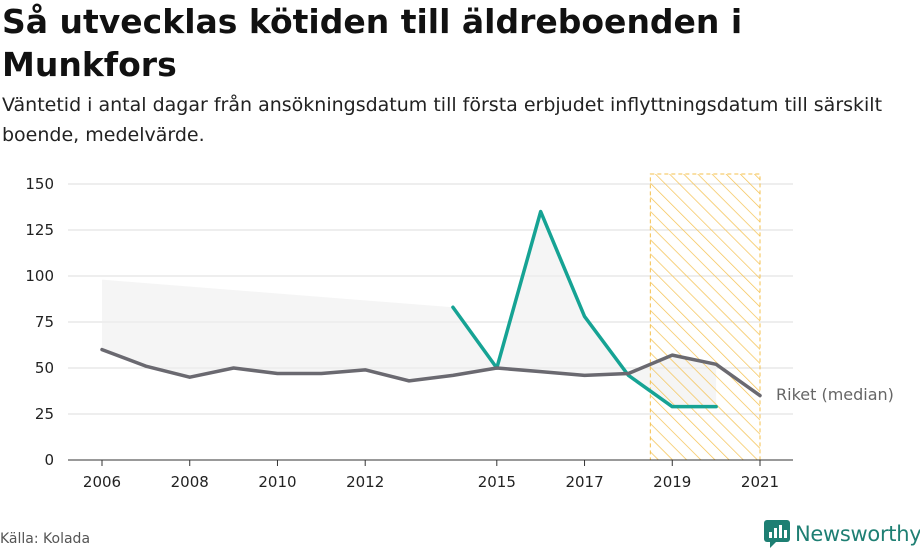  I want to click on highlight-area, so click(705, 317).